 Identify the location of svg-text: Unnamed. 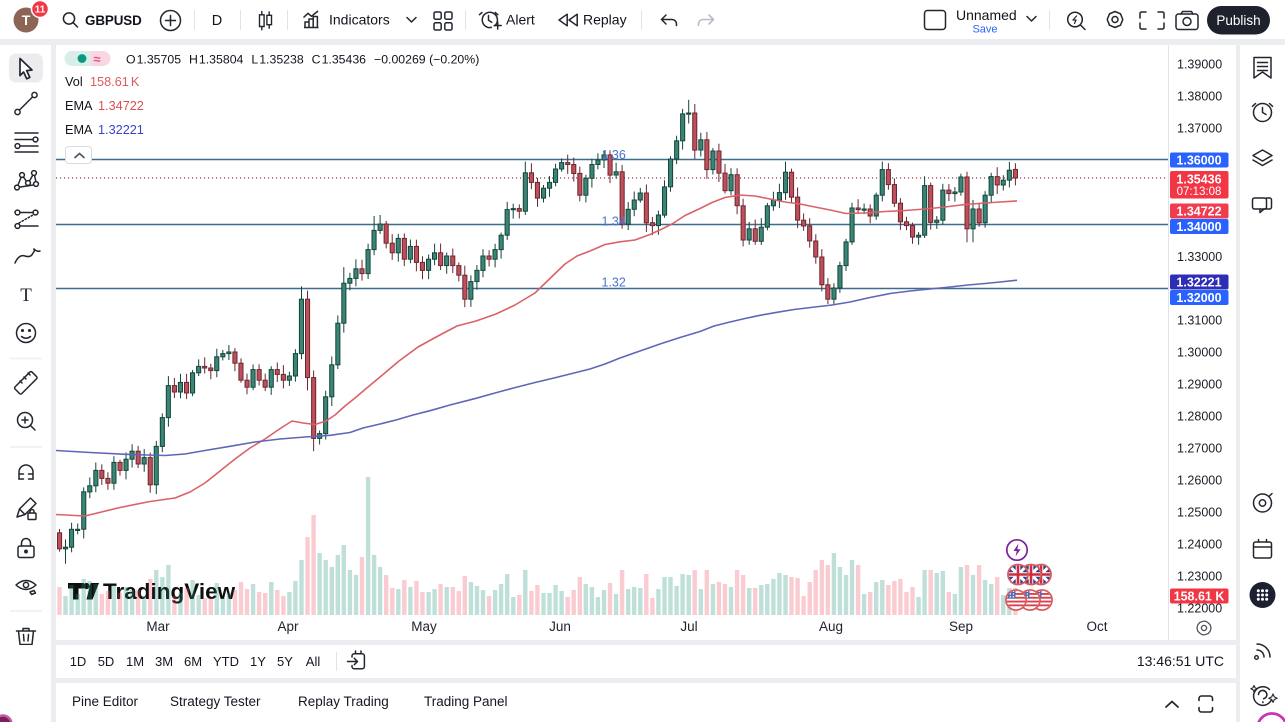
(986, 15).